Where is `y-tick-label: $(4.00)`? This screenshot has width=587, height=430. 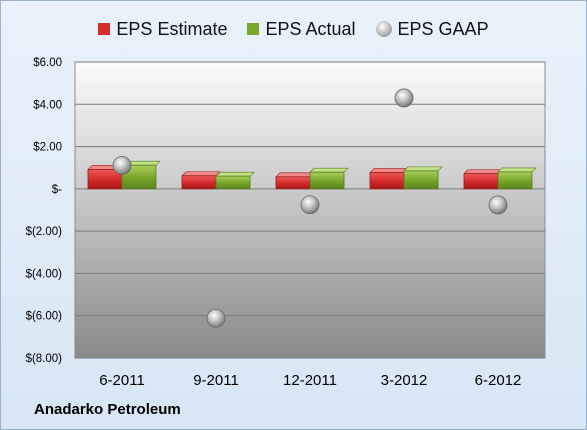 y-tick-label: $(4.00) is located at coordinates (44, 274).